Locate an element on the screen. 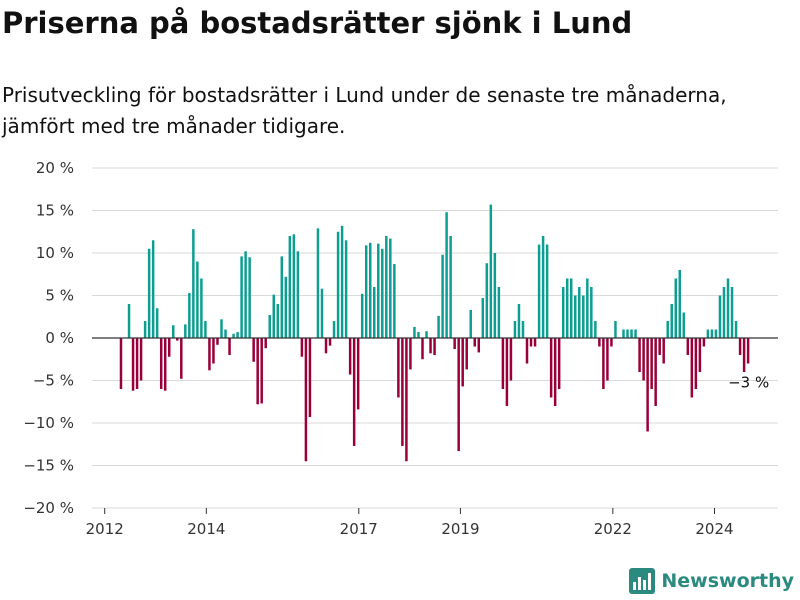 This screenshot has width=800, height=600. x-tick-label: 2019 is located at coordinates (460, 529).